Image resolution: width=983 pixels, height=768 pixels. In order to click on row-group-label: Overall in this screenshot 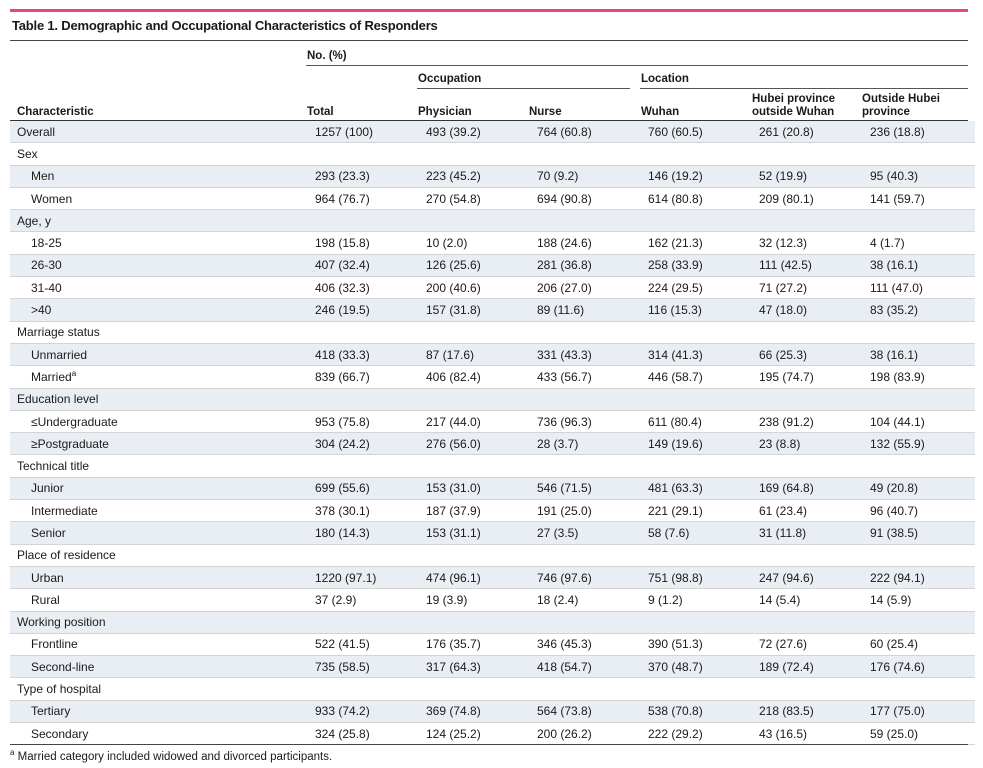, I will do `click(162, 132)`.